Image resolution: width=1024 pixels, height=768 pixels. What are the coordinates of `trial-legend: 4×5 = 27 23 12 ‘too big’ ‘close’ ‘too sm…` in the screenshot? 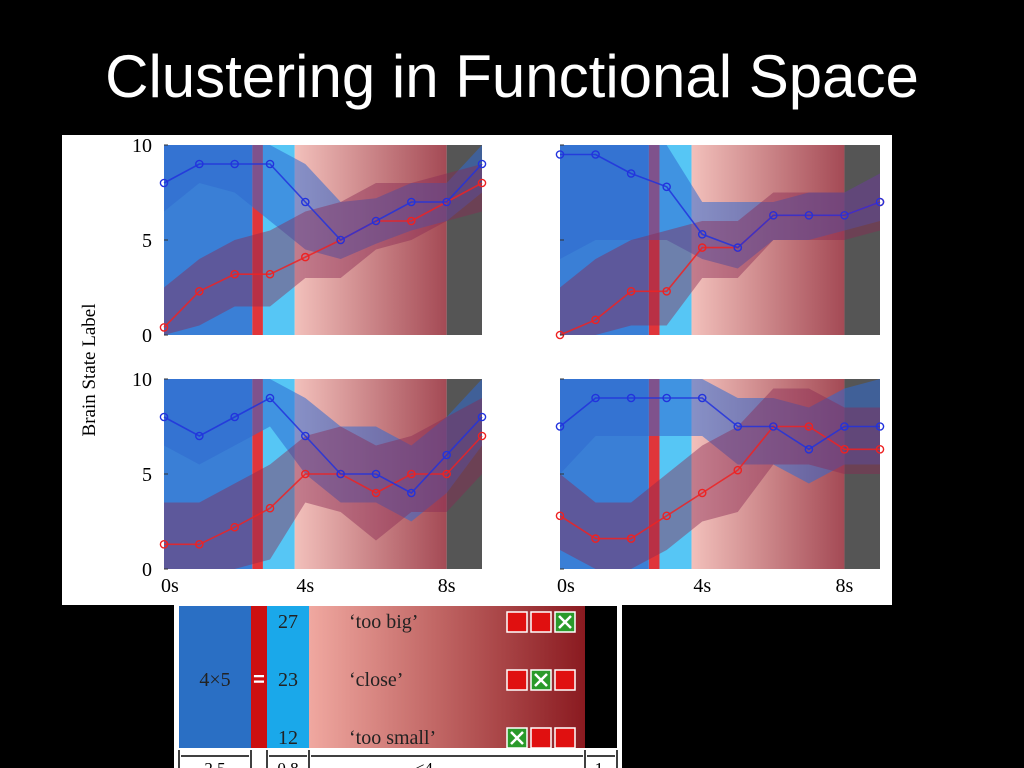 It's located at (398, 686).